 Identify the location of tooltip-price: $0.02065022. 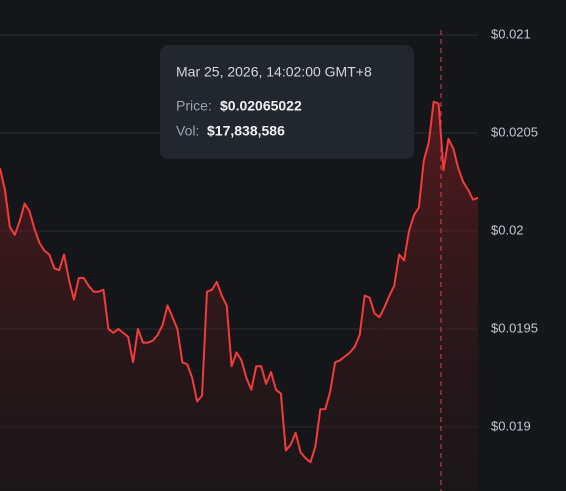
(261, 106).